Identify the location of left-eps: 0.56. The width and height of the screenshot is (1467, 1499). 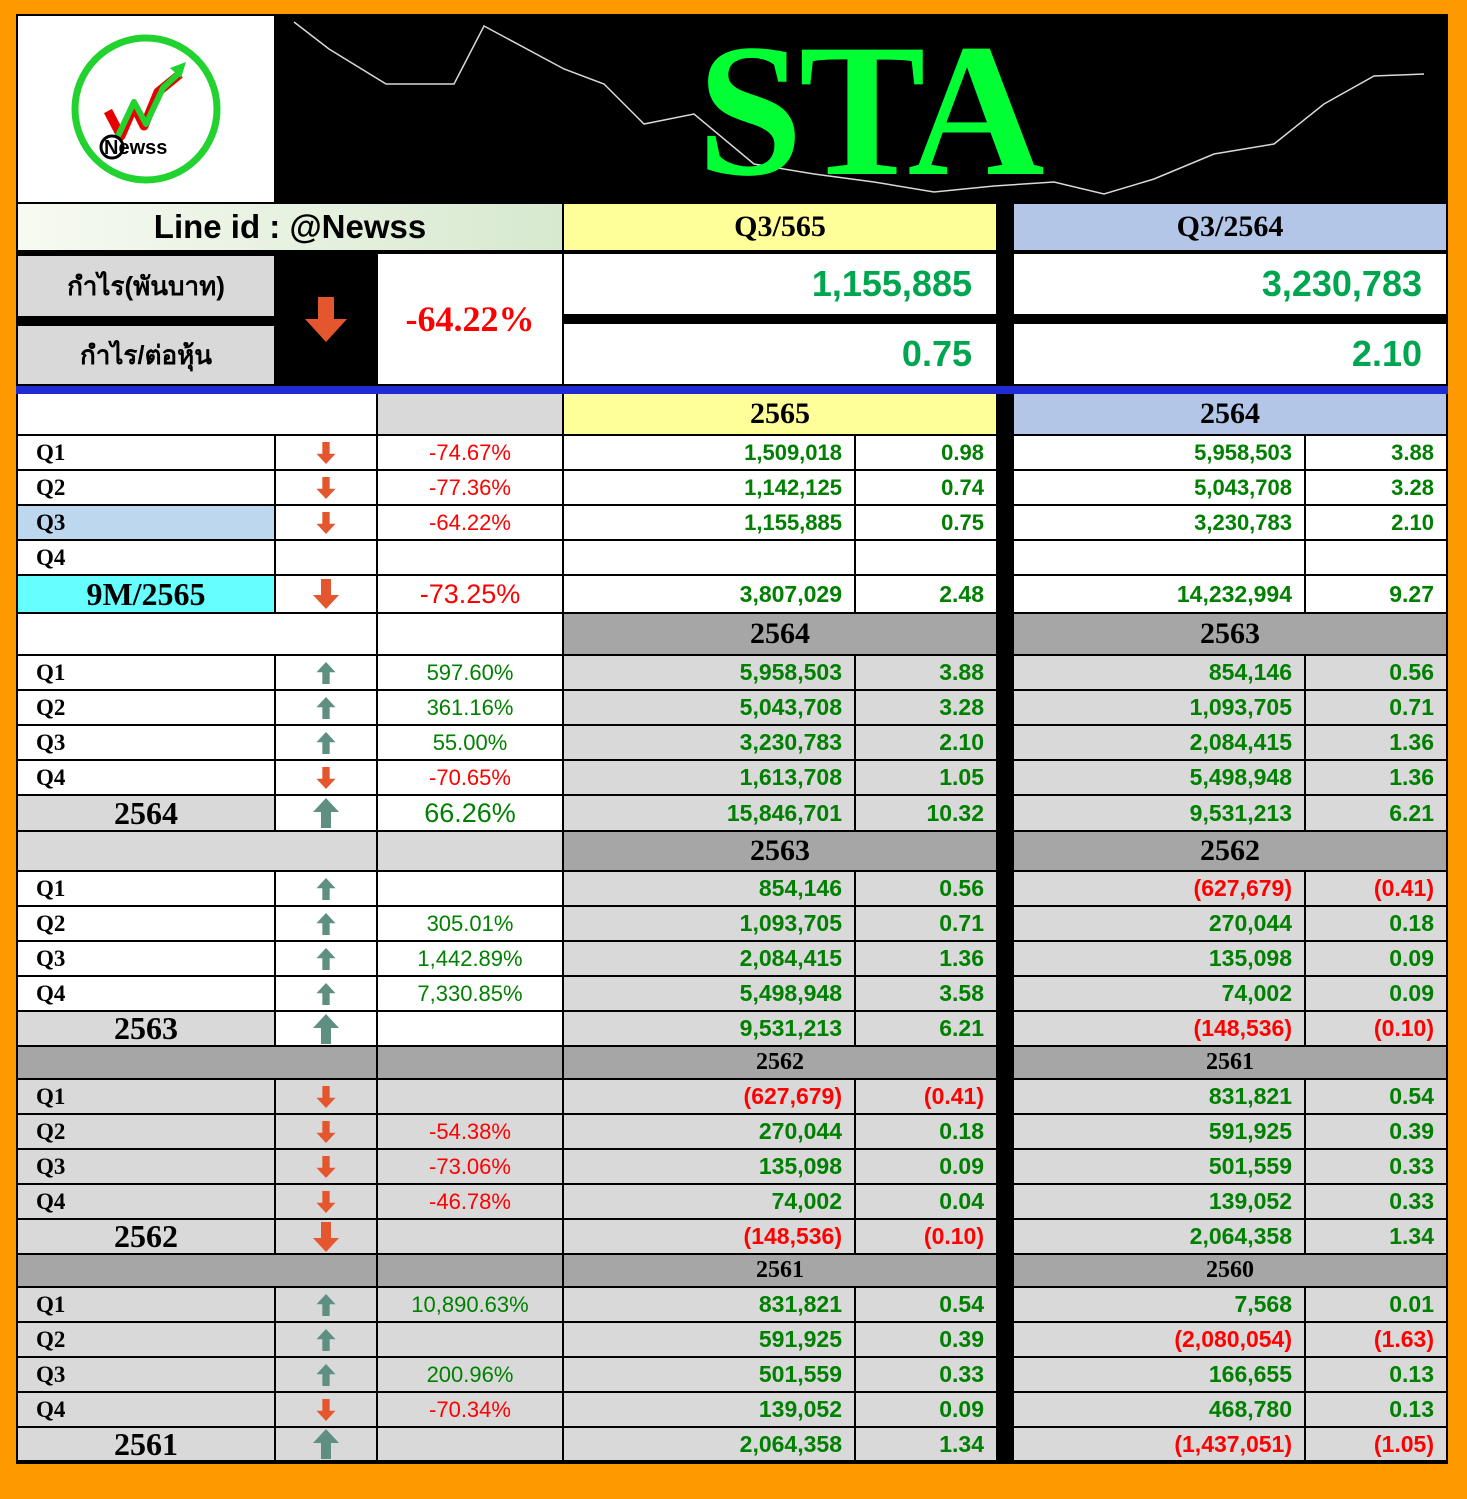
(927, 889).